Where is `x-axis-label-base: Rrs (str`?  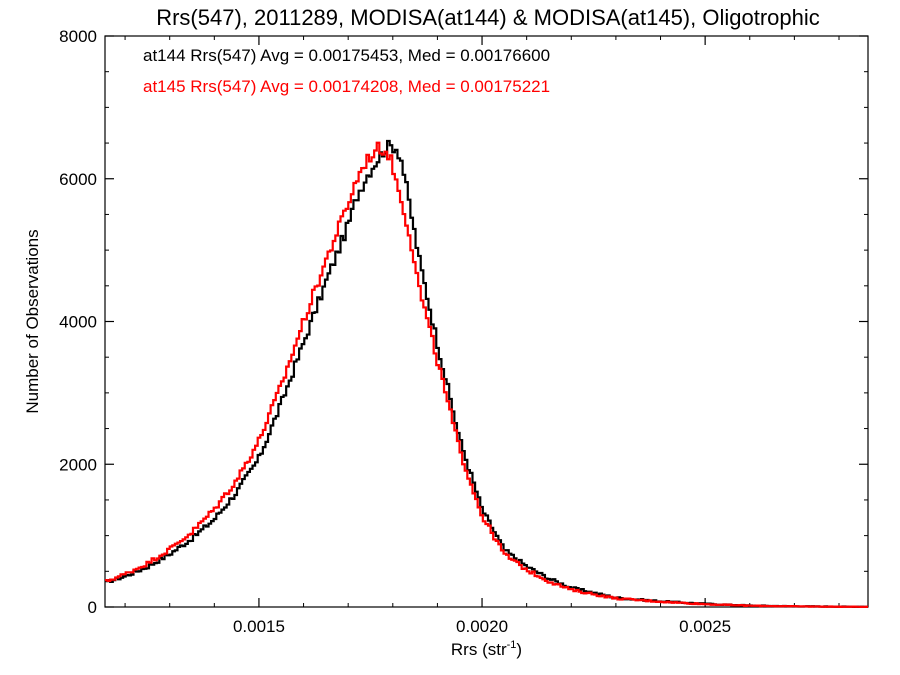
x-axis-label-base: Rrs (str is located at coordinates (479, 649).